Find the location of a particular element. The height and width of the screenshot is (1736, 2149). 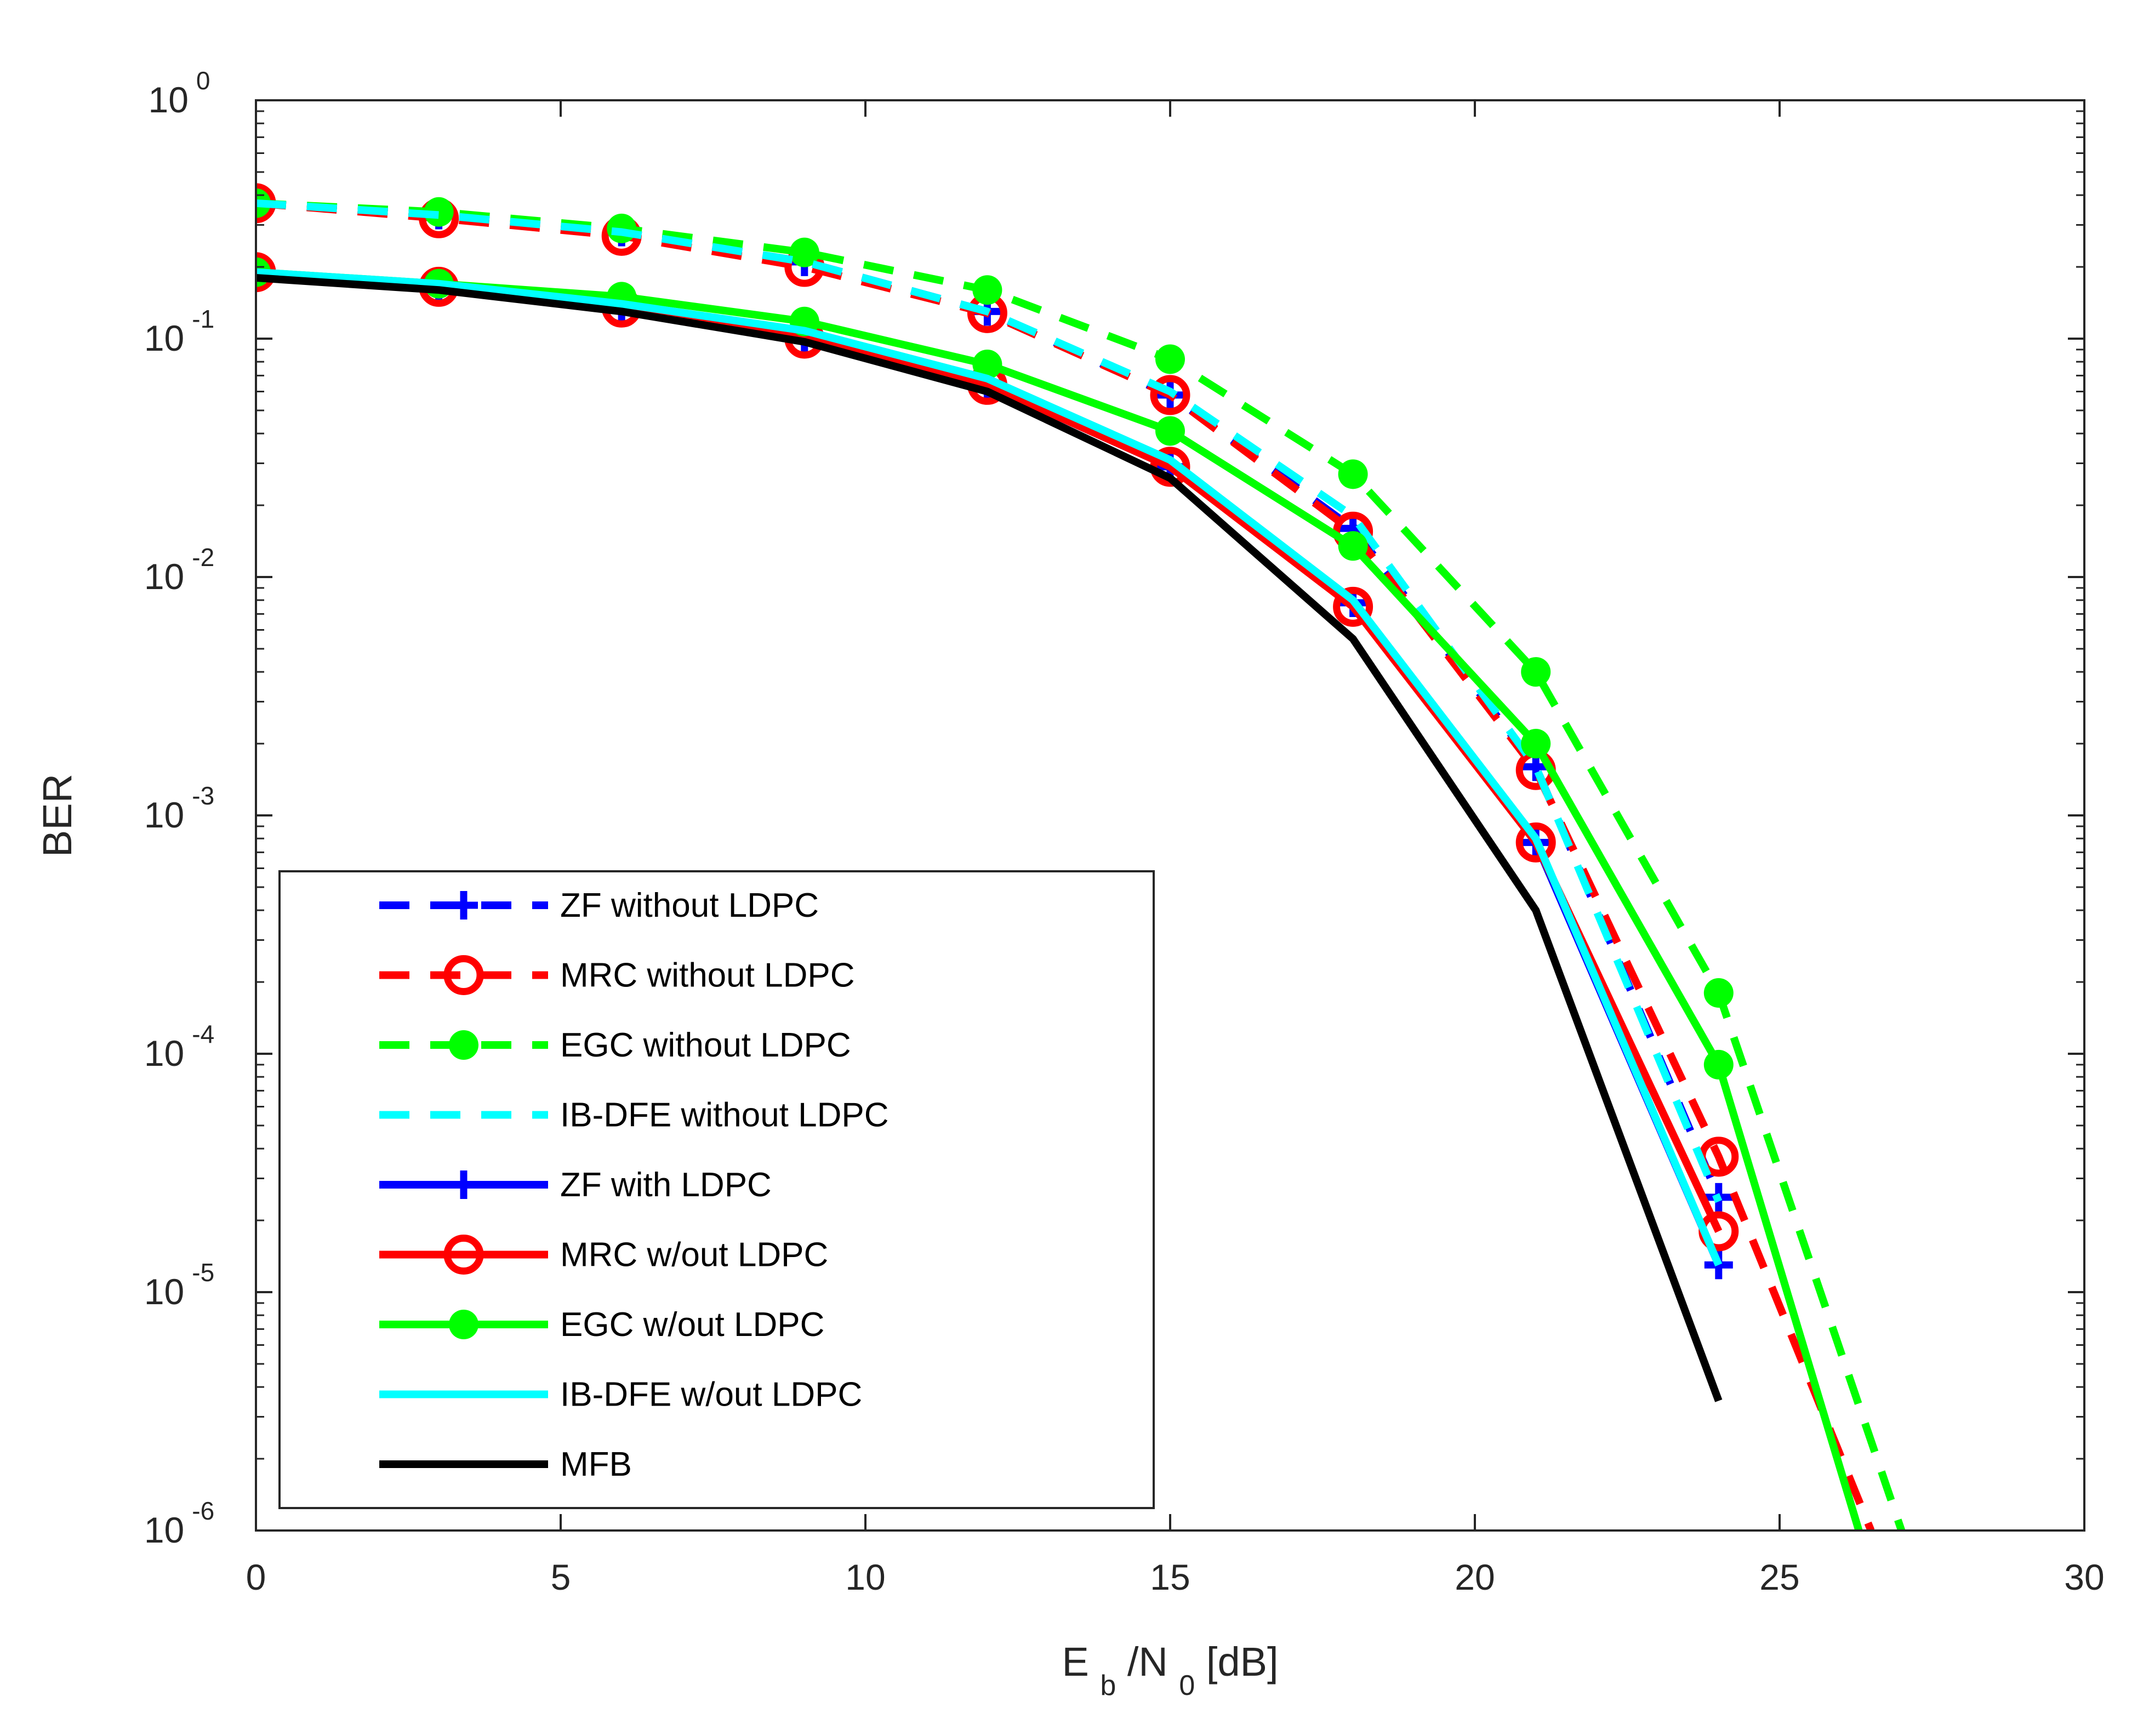

legend-item-zf-without-ldpc: ZF without LDPC is located at coordinates (599, 906).